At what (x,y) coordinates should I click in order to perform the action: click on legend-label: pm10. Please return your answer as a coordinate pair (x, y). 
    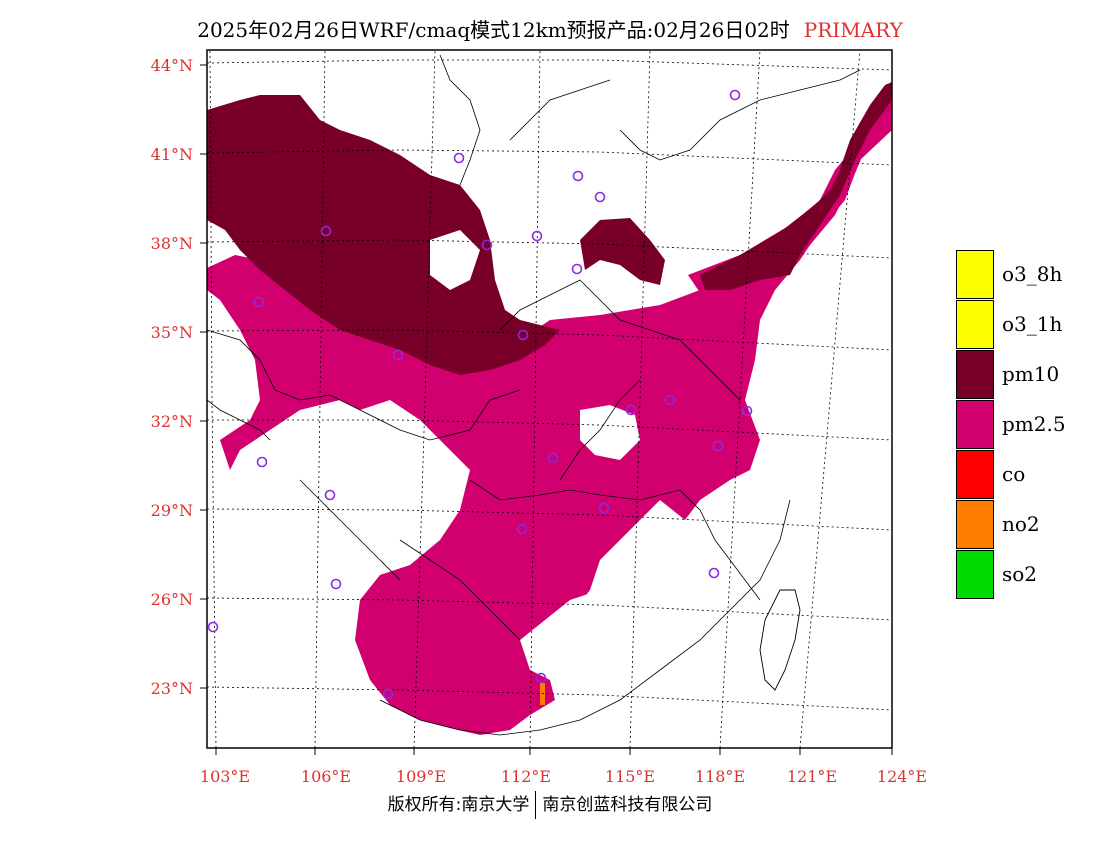
    Looking at the image, I should click on (1031, 374).